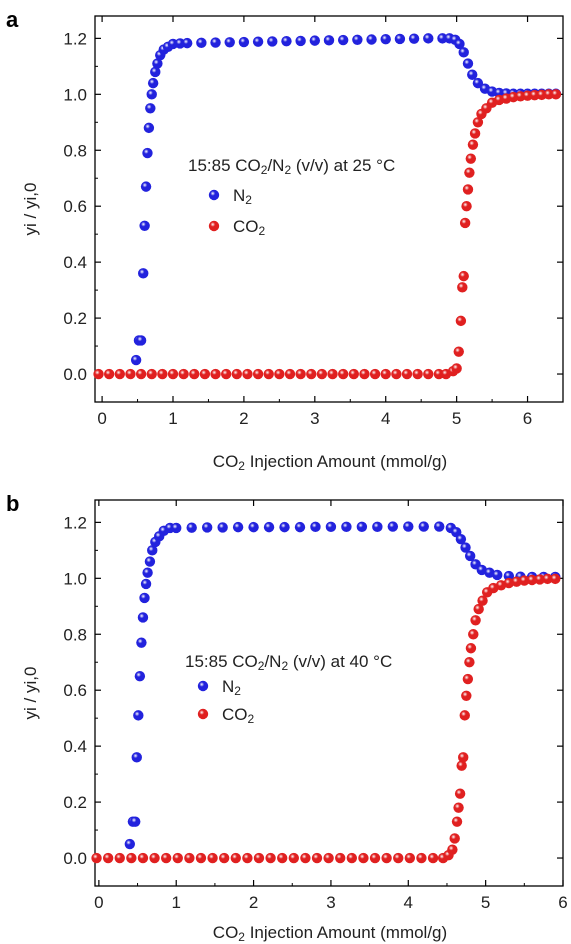 The image size is (571, 944). Describe the element at coordinates (340, 661) in the screenshot. I see `text-run: (v/v) at 40 °C` at that location.